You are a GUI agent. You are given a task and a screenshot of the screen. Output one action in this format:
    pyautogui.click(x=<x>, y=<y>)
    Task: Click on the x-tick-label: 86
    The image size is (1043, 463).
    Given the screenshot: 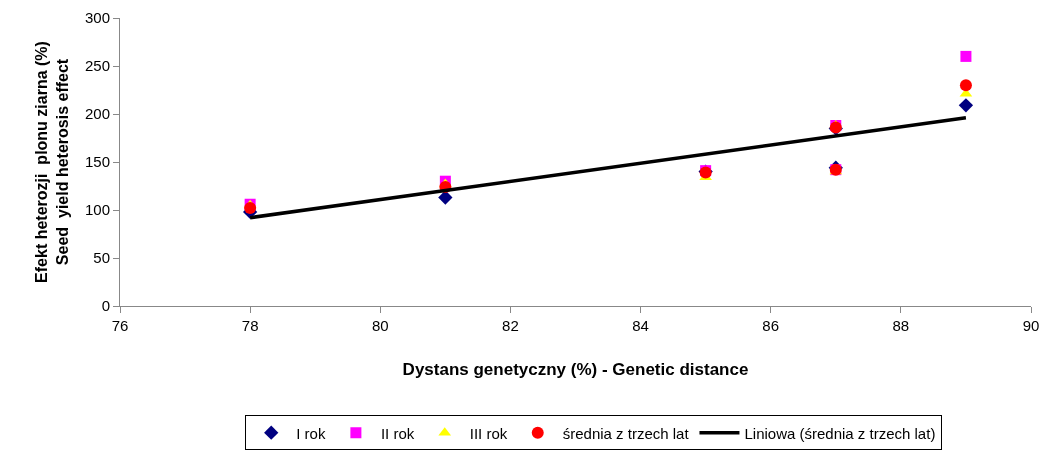 What is the action you would take?
    pyautogui.click(x=771, y=325)
    